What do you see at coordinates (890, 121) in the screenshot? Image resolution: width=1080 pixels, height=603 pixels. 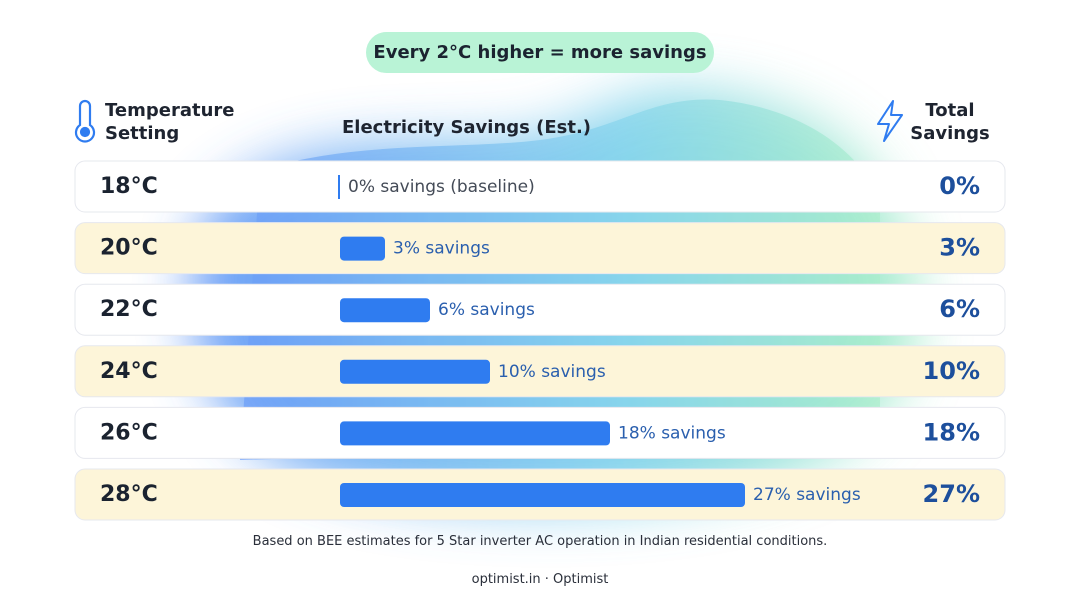 I see `bolt-icon` at bounding box center [890, 121].